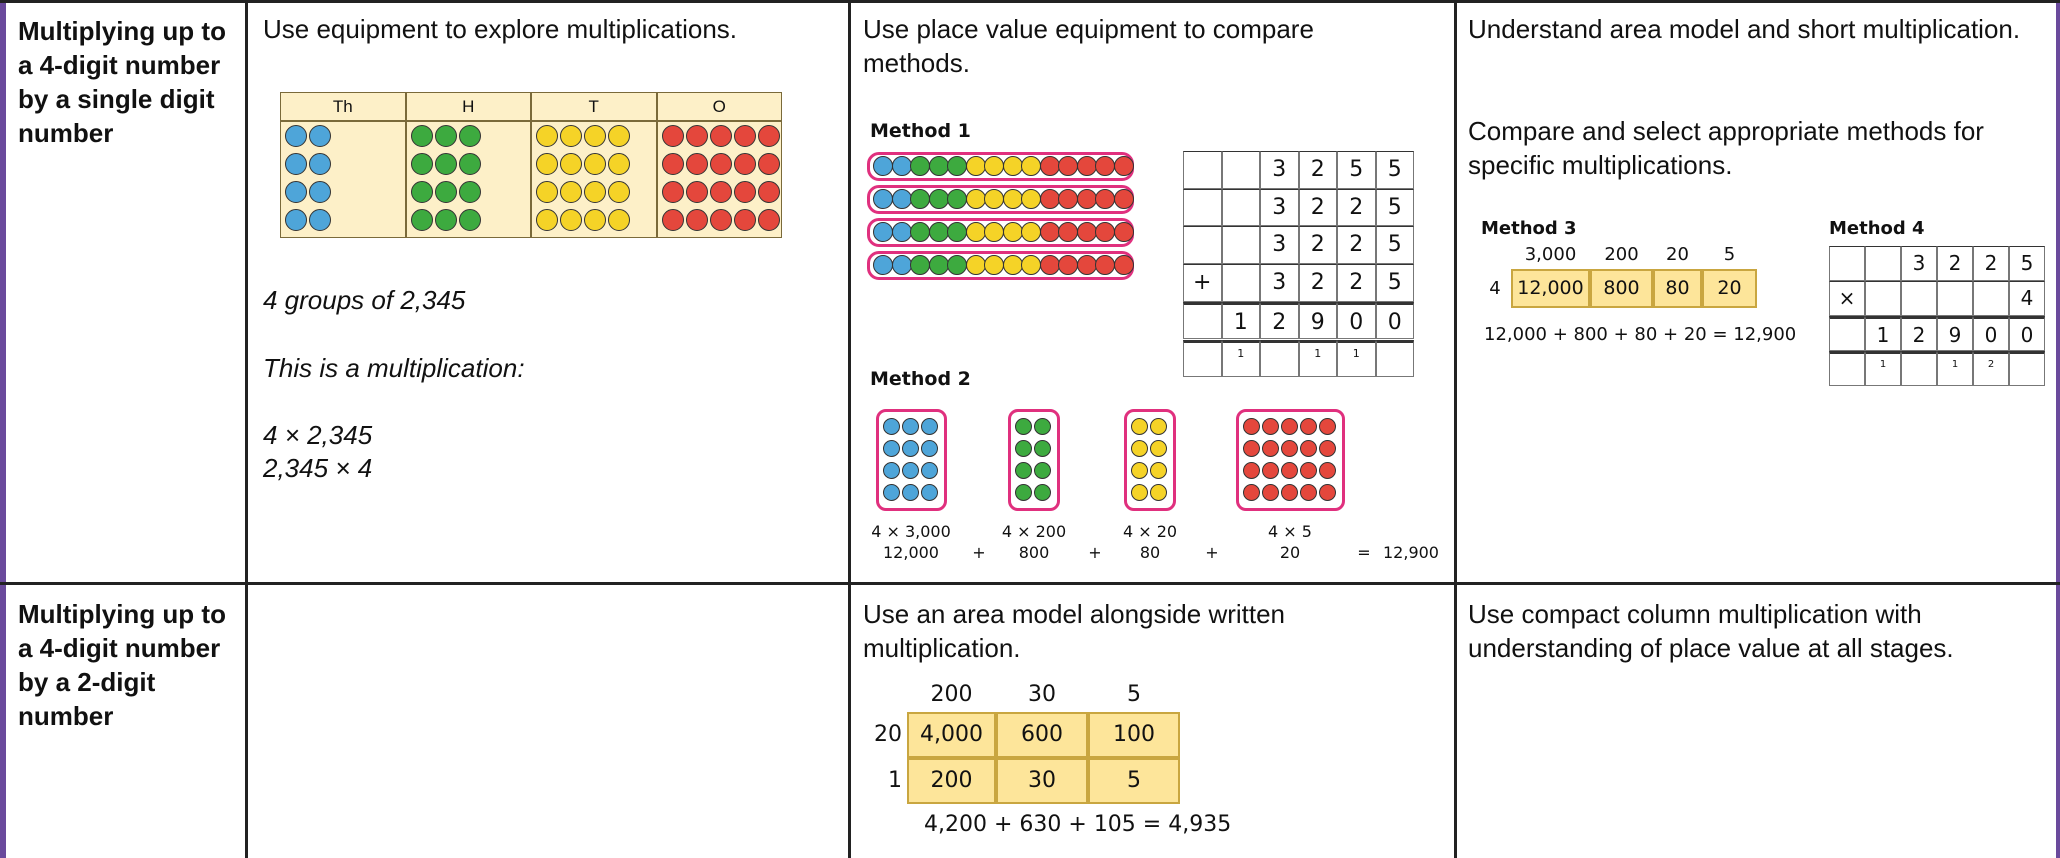 The width and height of the screenshot is (2060, 858). Describe the element at coordinates (1150, 552) in the screenshot. I see `result: 80` at that location.